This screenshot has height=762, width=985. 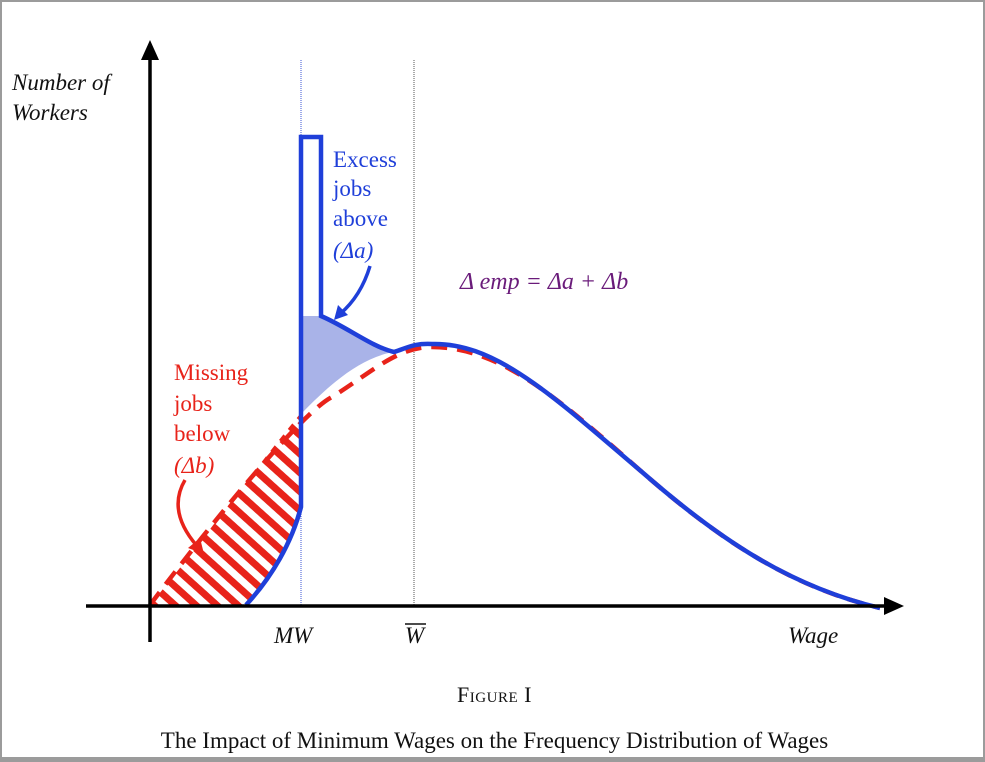 I want to click on excess-label-line3: above, so click(x=360, y=218).